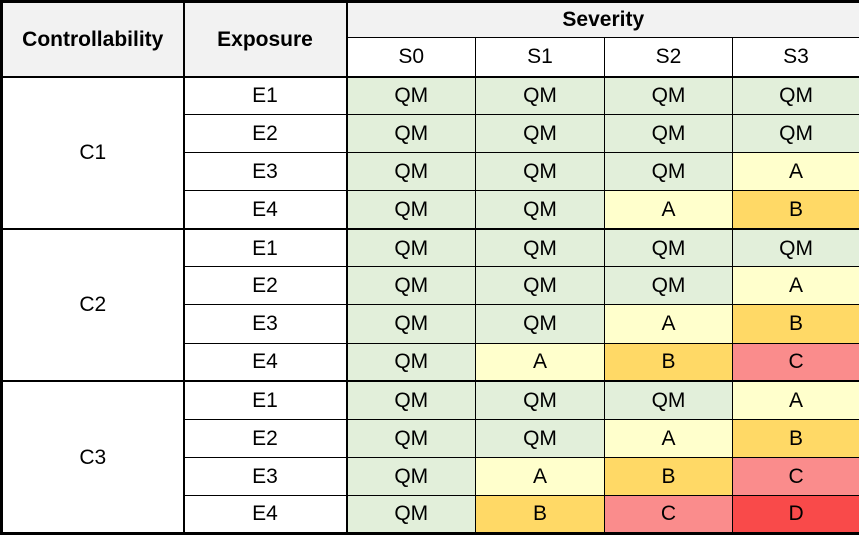 The image size is (859, 535). I want to click on controllability-label: C1, so click(93, 152).